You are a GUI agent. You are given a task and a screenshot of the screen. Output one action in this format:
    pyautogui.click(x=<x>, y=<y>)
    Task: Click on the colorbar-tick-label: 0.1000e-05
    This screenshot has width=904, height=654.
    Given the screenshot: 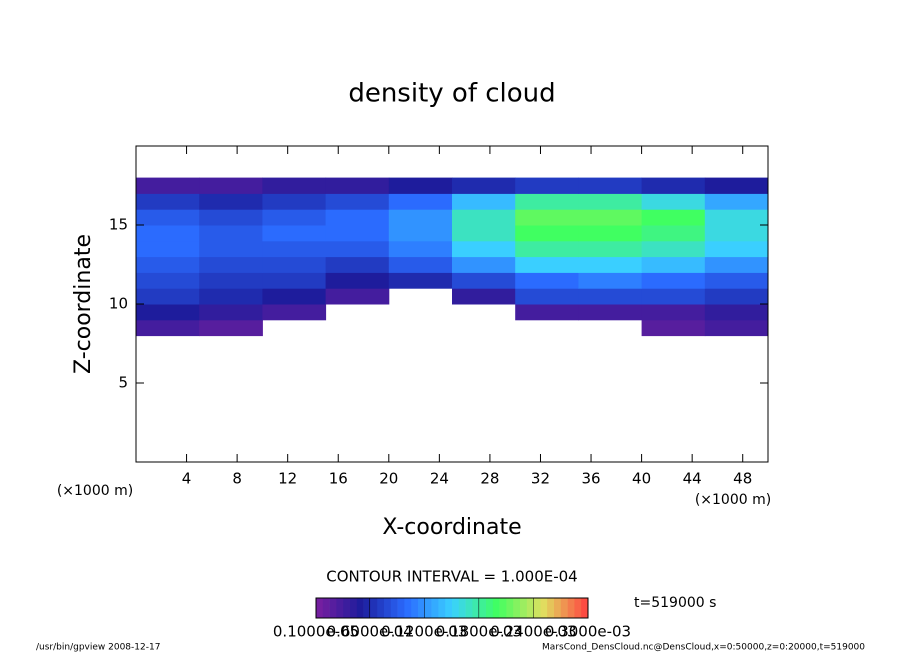 What is the action you would take?
    pyautogui.click(x=316, y=632)
    